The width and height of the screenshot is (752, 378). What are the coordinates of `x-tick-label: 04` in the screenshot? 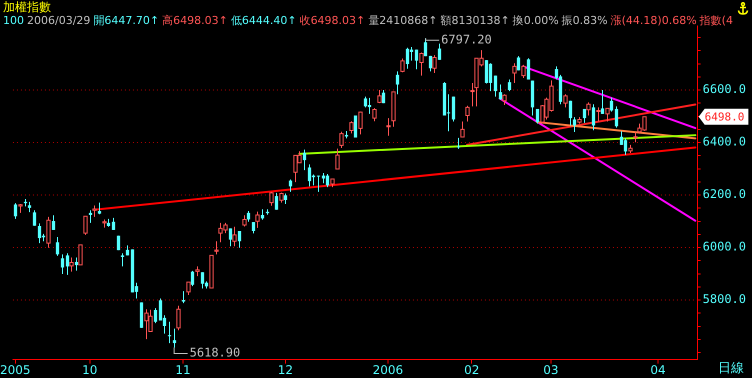 It's located at (658, 369).